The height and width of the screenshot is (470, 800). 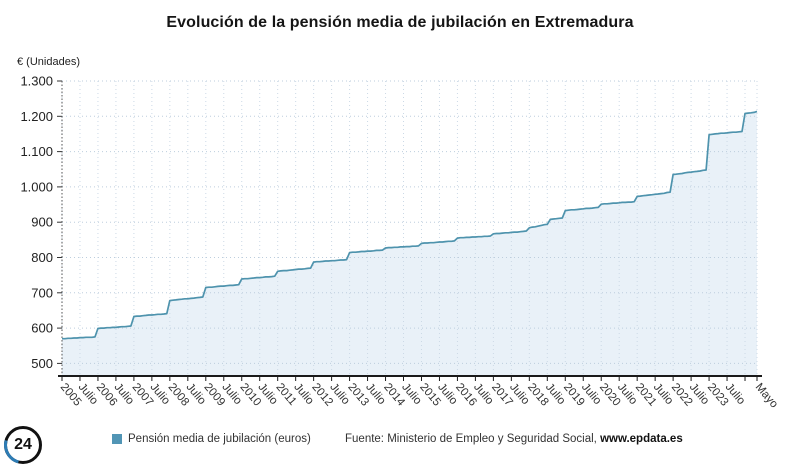 I want to click on legend-label: Pensión media de jubilación (euros), so click(x=219, y=439).